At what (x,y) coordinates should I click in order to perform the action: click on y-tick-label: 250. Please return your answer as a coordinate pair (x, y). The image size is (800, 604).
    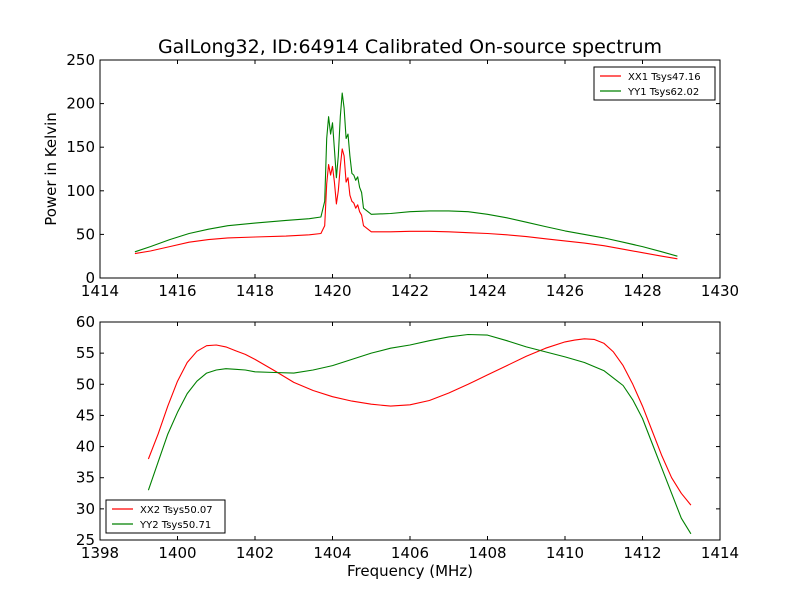
    Looking at the image, I should click on (80, 60).